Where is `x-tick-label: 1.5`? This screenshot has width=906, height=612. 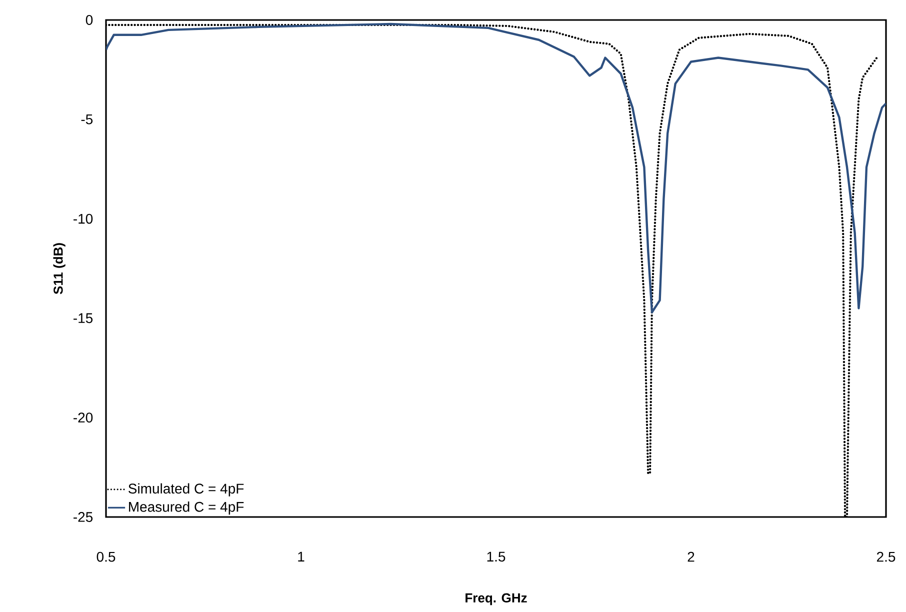 x-tick-label: 1.5 is located at coordinates (496, 557).